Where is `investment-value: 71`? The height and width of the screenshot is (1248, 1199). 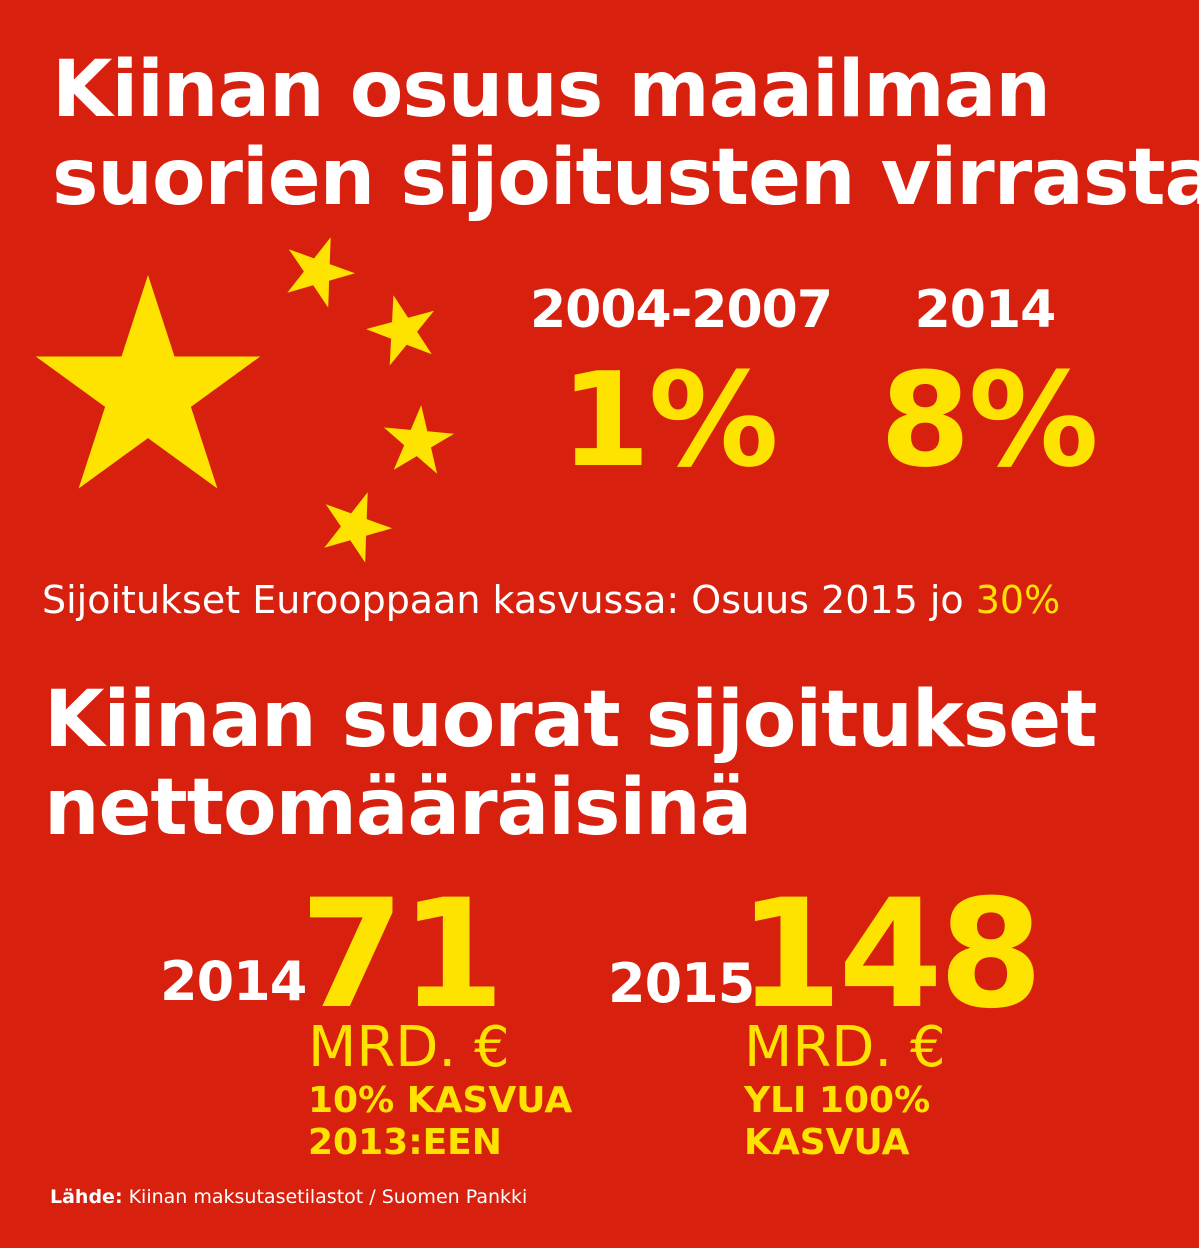
investment-value: 71 is located at coordinates (402, 955).